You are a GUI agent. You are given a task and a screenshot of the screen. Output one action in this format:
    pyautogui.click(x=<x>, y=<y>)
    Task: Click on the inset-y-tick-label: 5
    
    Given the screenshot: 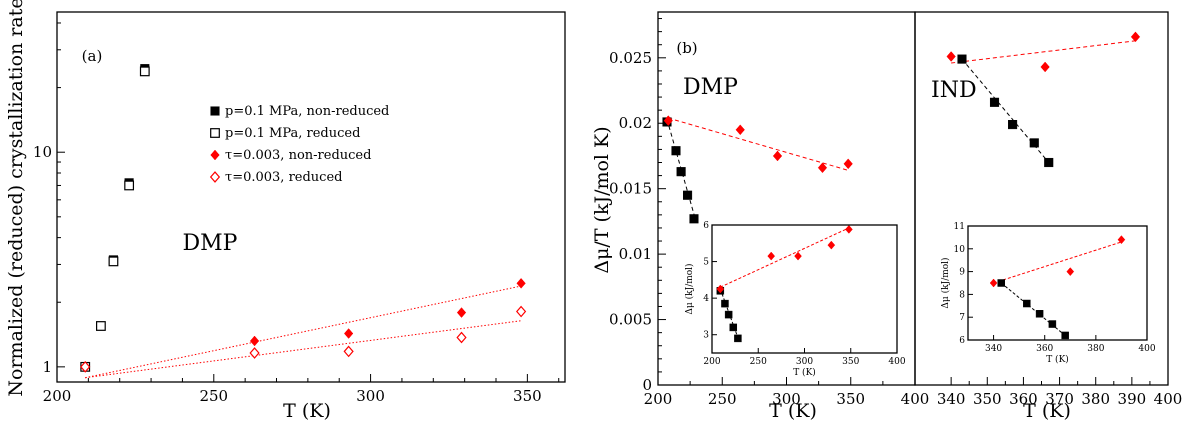 What is the action you would take?
    pyautogui.click(x=706, y=263)
    